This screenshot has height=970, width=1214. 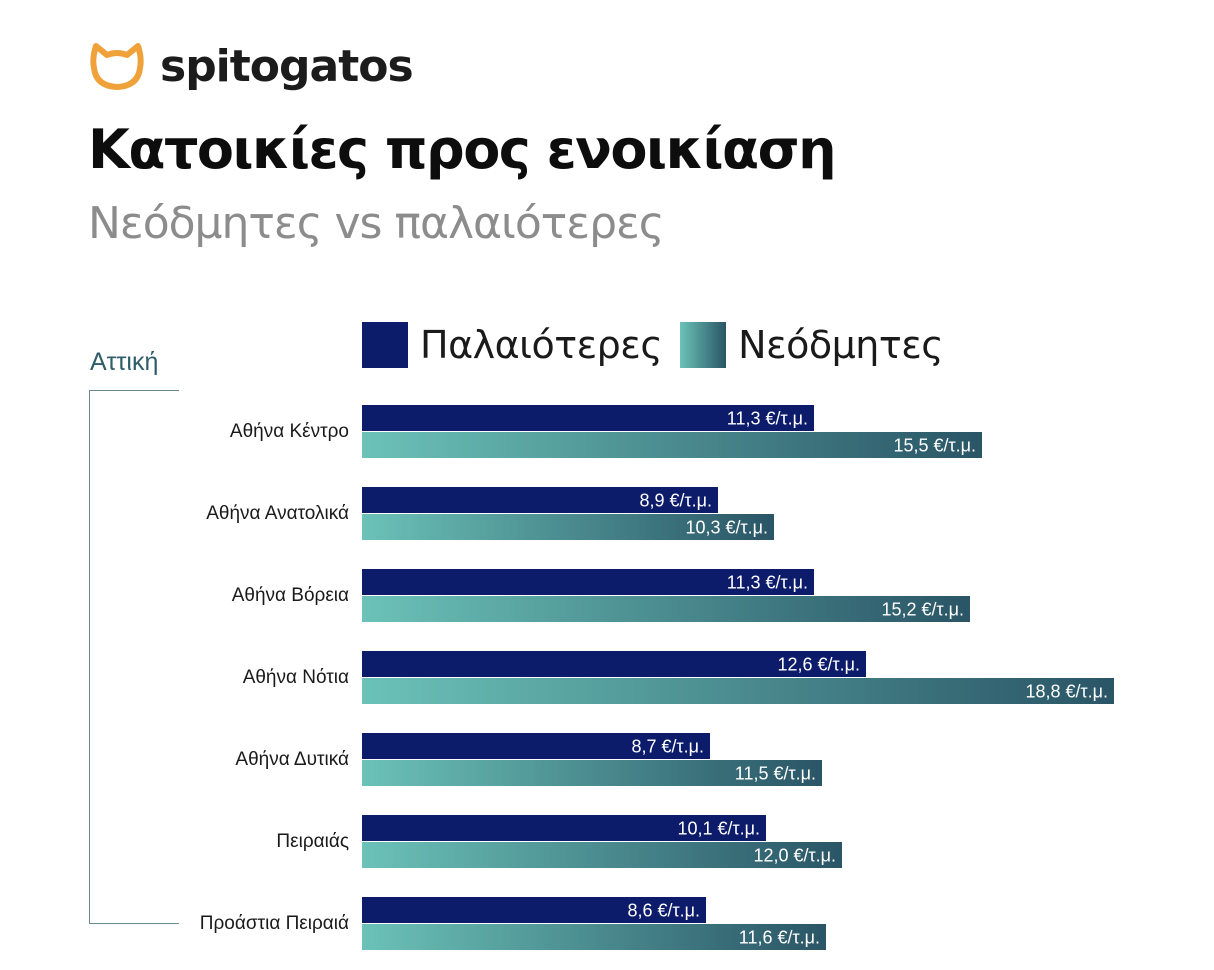 I want to click on legend-label-new: Νεόδμητες, so click(x=841, y=345).